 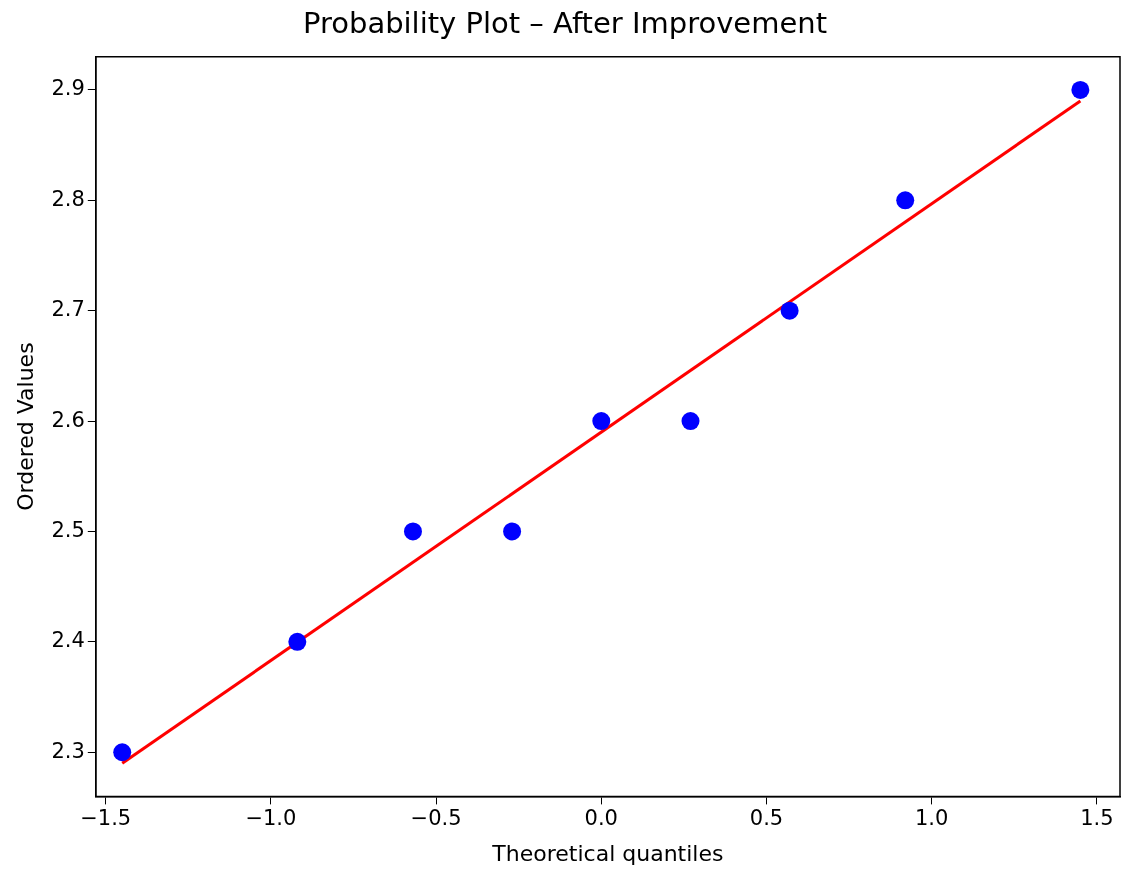 What do you see at coordinates (25, 426) in the screenshot?
I see `y-axis-title: Ordered Values` at bounding box center [25, 426].